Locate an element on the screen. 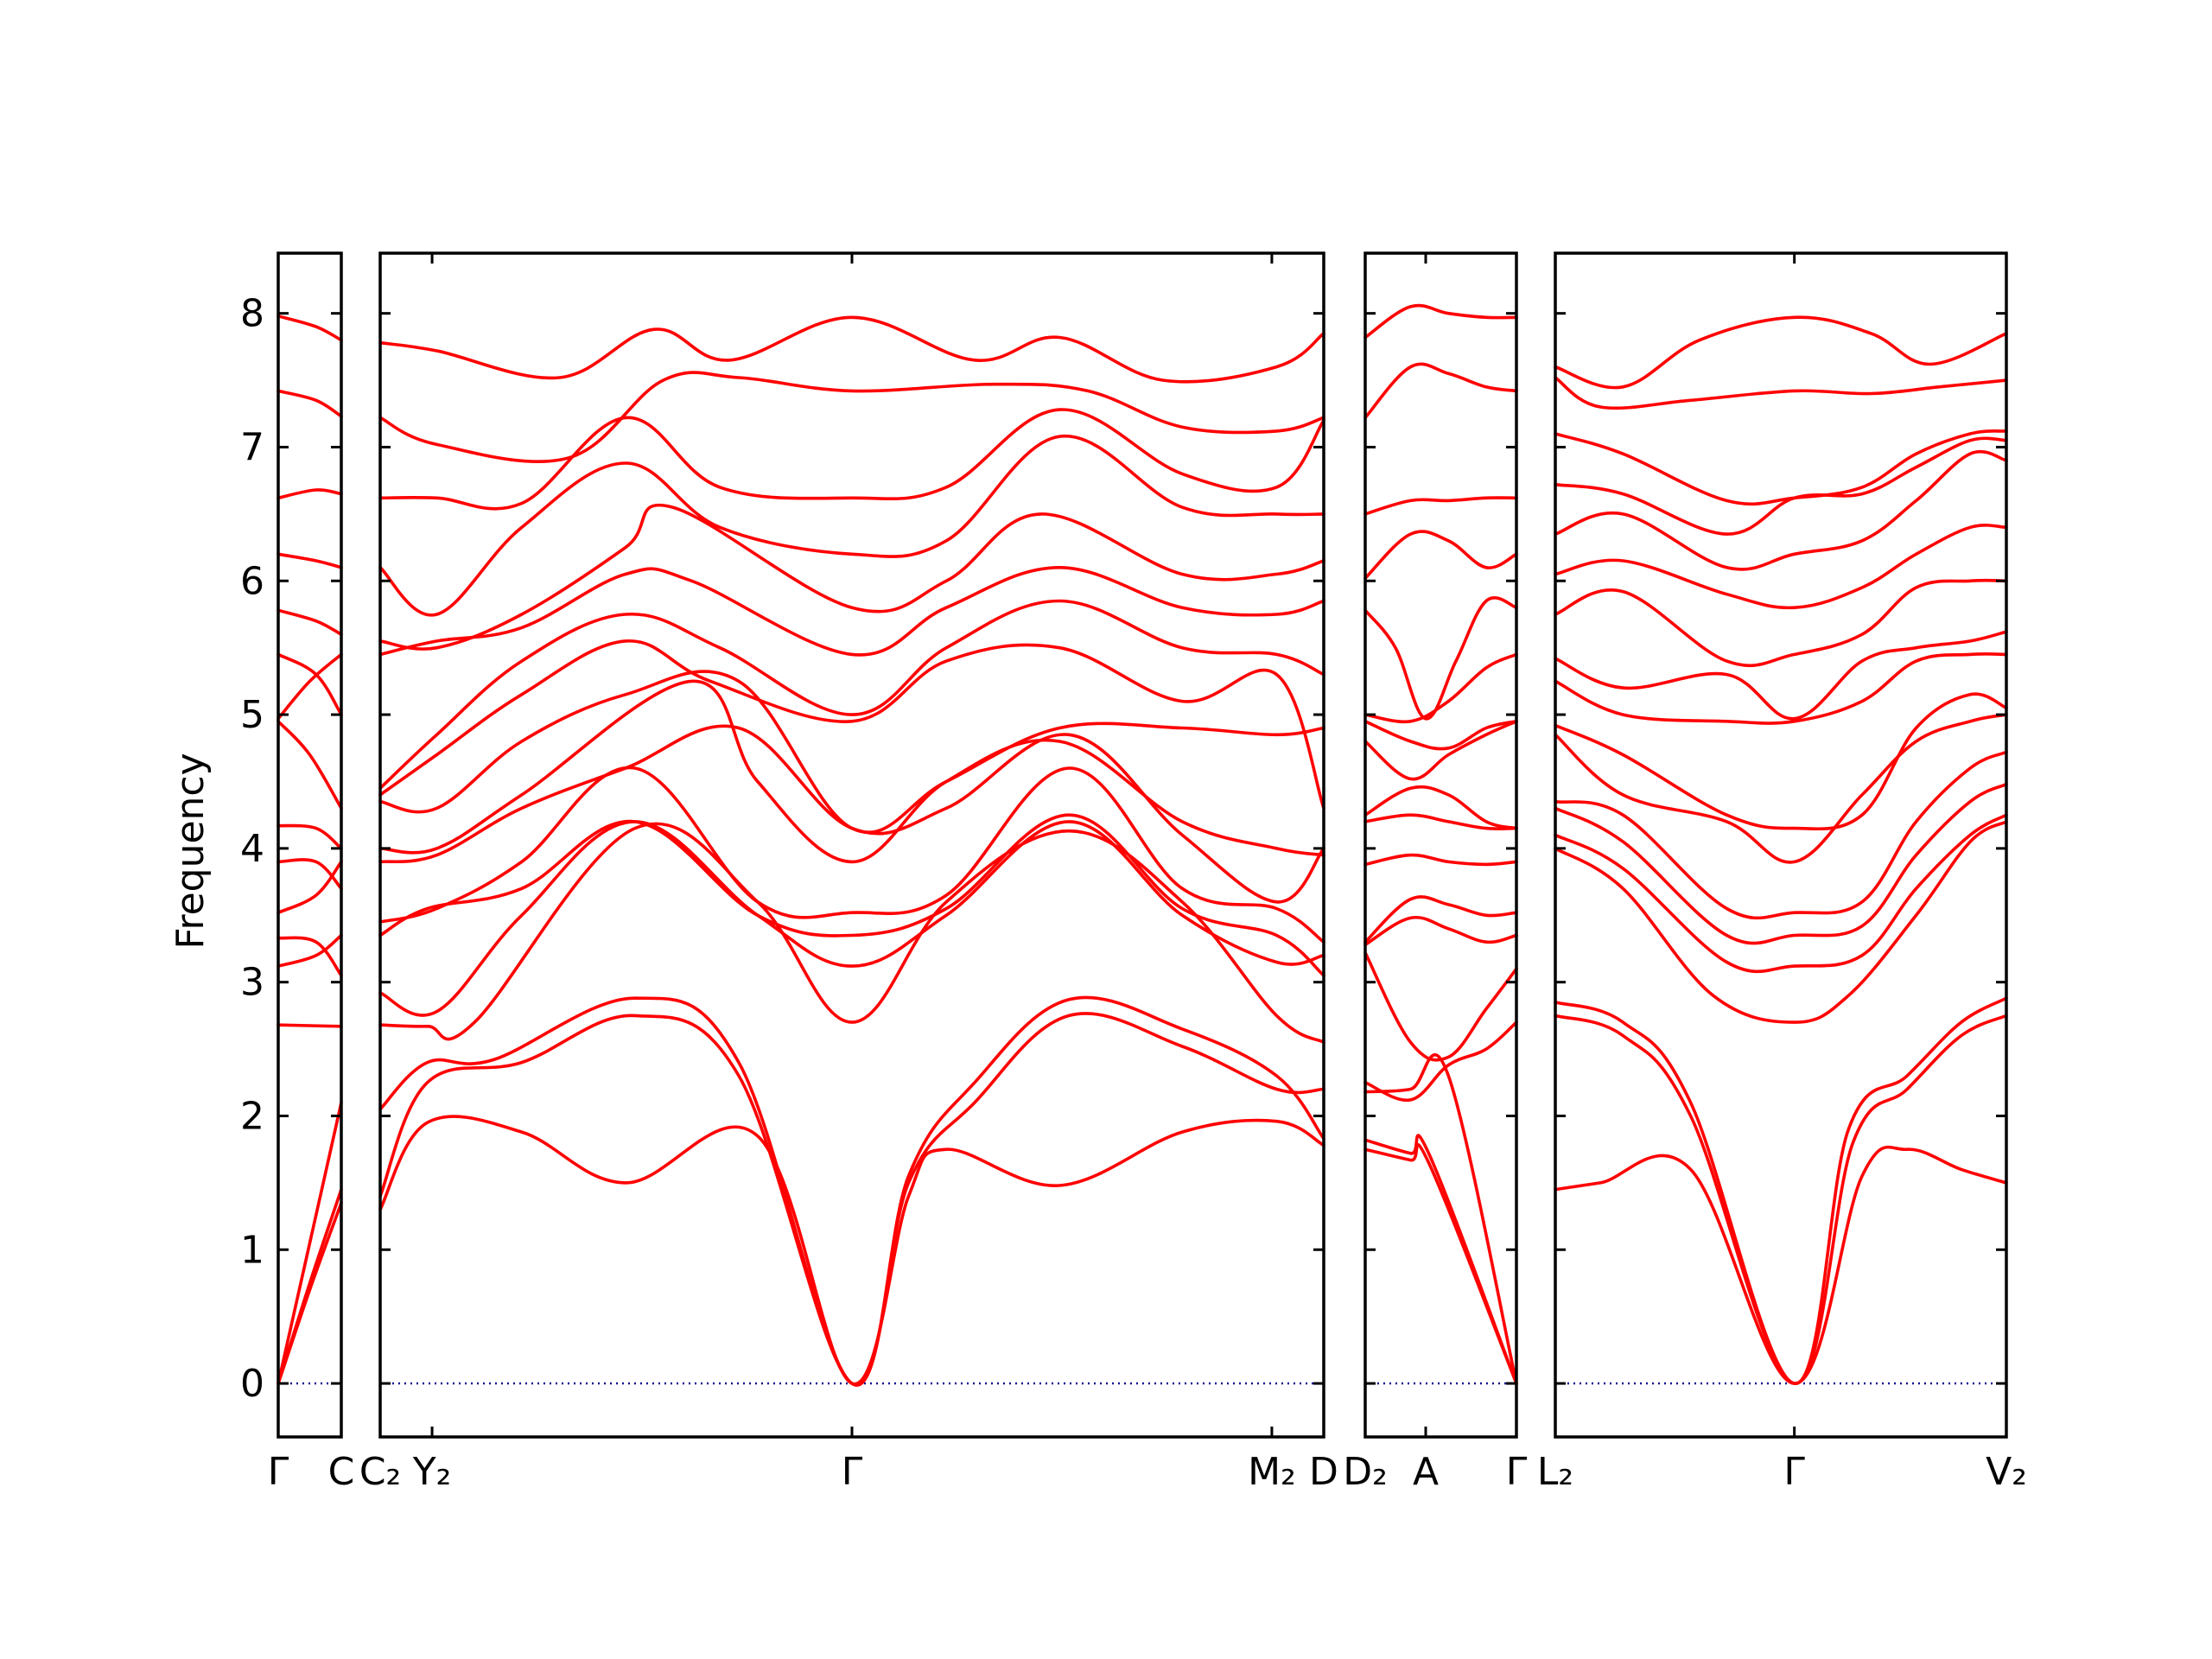 This screenshot has width=2212, height=1659. x-tick-label: L₂ is located at coordinates (1555, 1472).